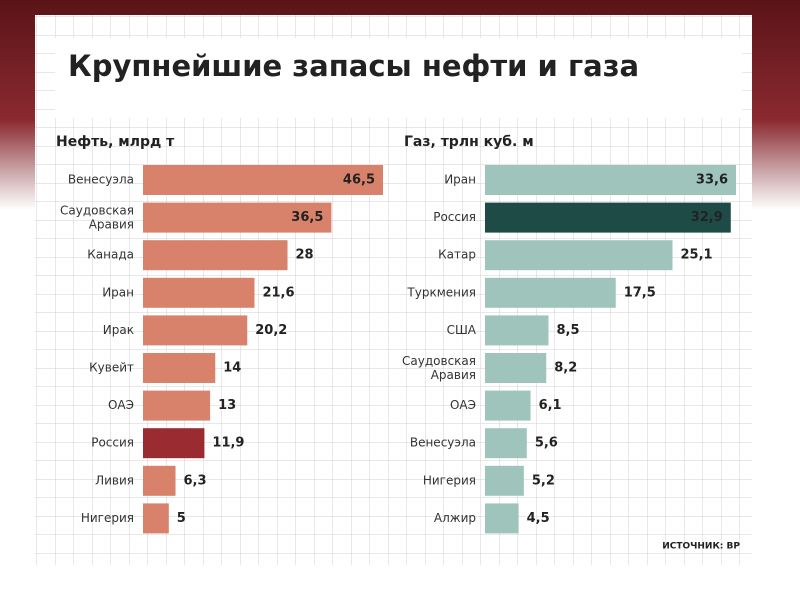 The image size is (800, 600). I want to click on category-label: США, so click(462, 330).